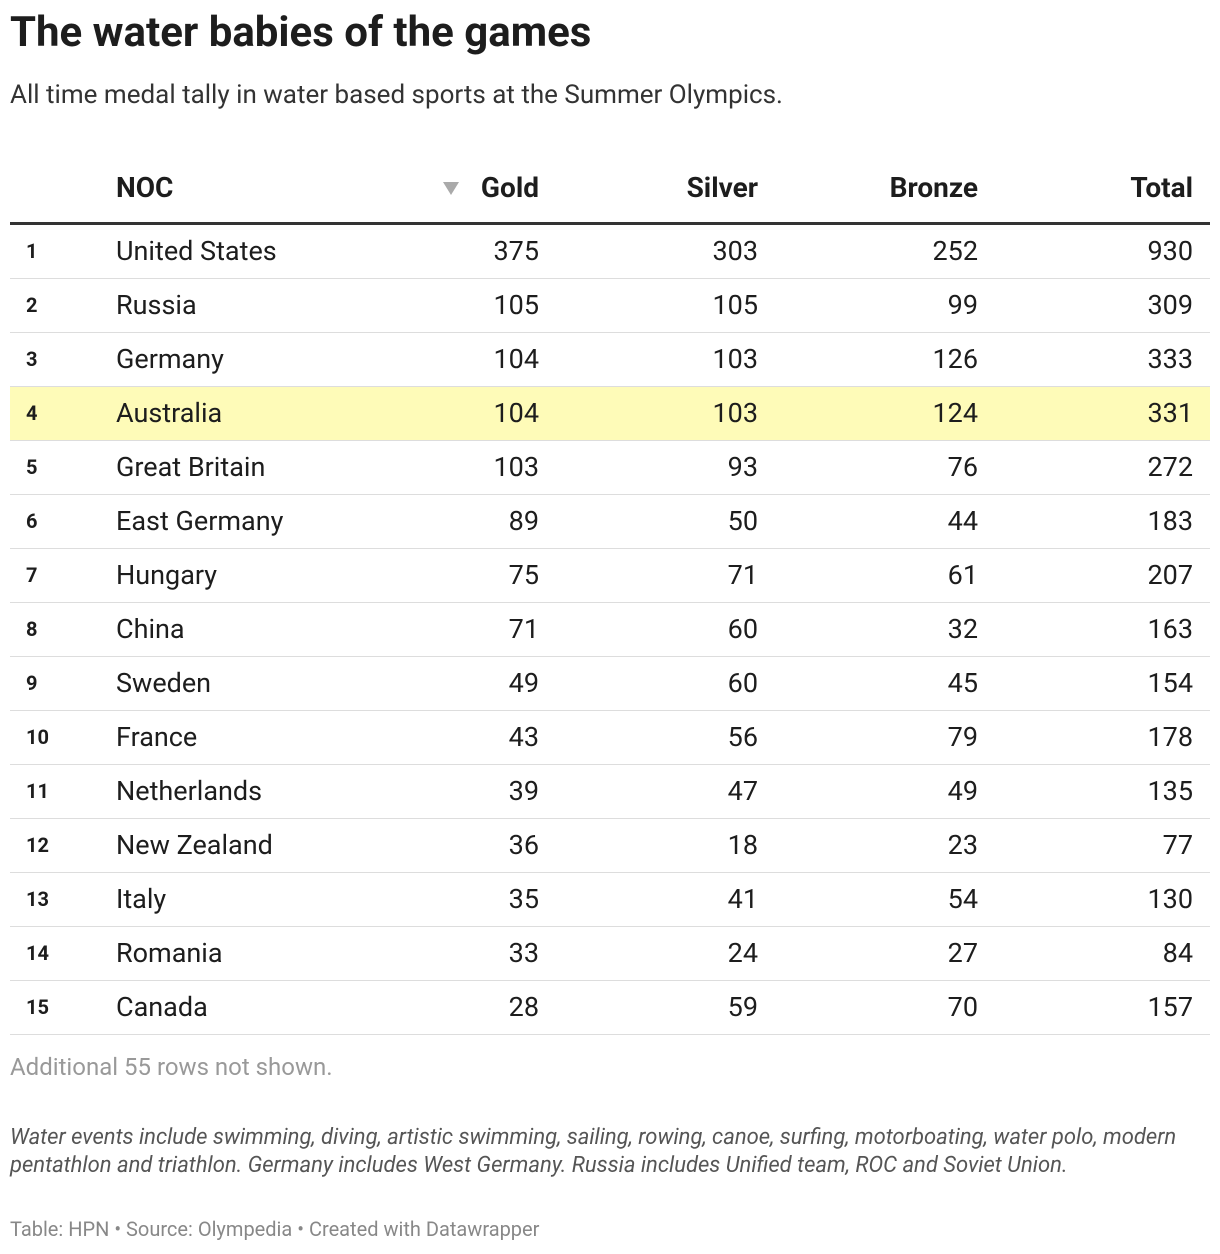 This screenshot has width=1220, height=1254. I want to click on medal-count: 35, so click(523, 899).